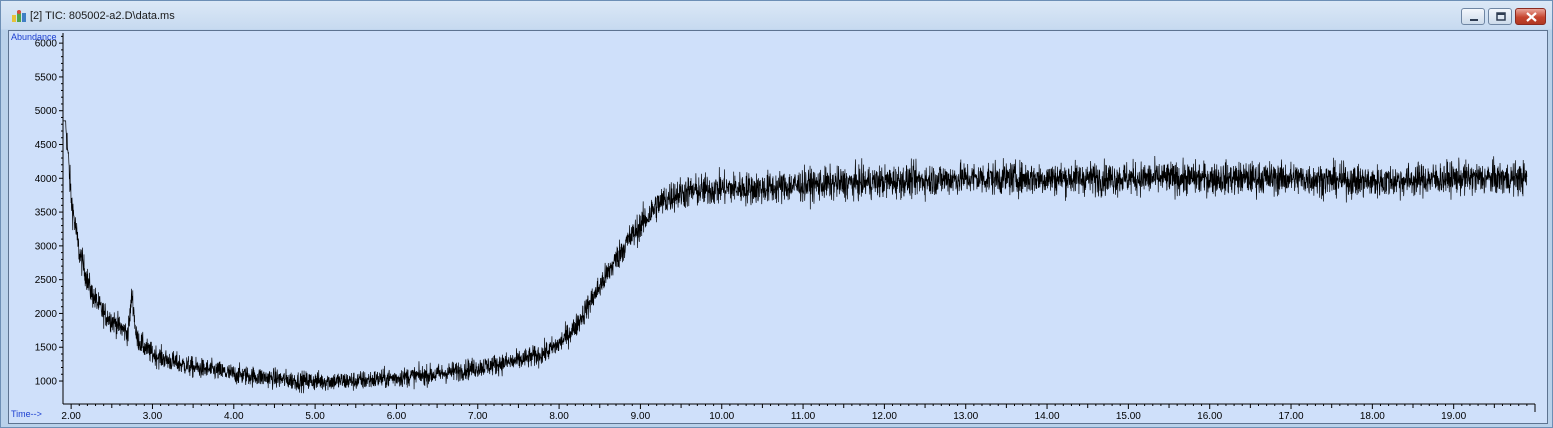 The width and height of the screenshot is (1553, 428). What do you see at coordinates (46, 348) in the screenshot?
I see `y-tick-label-1500: 1500` at bounding box center [46, 348].